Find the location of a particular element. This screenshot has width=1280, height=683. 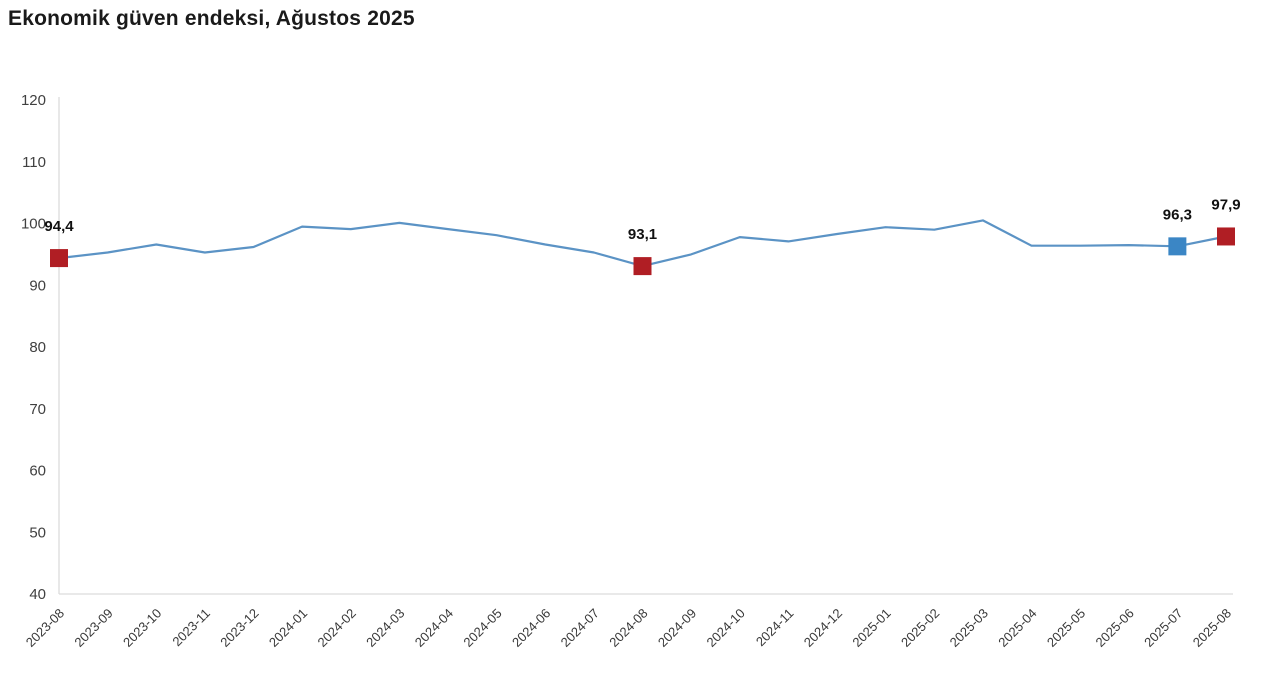

y-tick-label: 80 is located at coordinates (37, 347).